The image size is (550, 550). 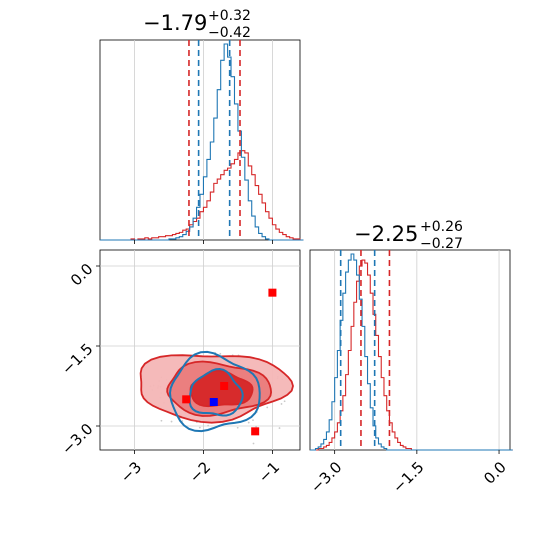 I want to click on joint-ytick-label-0: 0.0, so click(x=82, y=275).